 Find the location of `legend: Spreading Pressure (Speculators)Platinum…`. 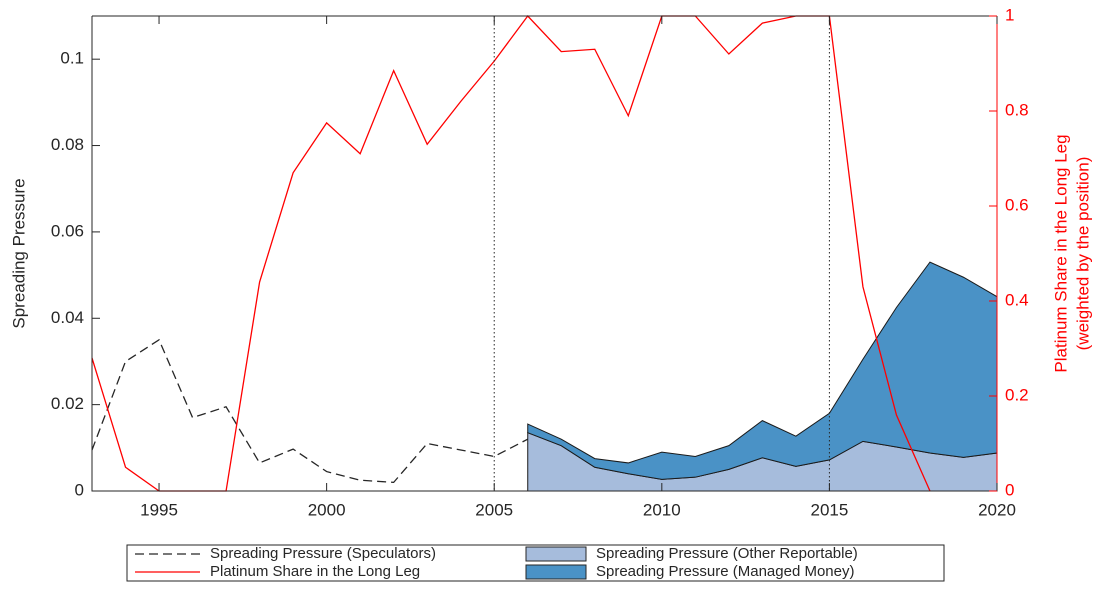

legend: Spreading Pressure (Speculators)Platinum… is located at coordinates (535, 563).